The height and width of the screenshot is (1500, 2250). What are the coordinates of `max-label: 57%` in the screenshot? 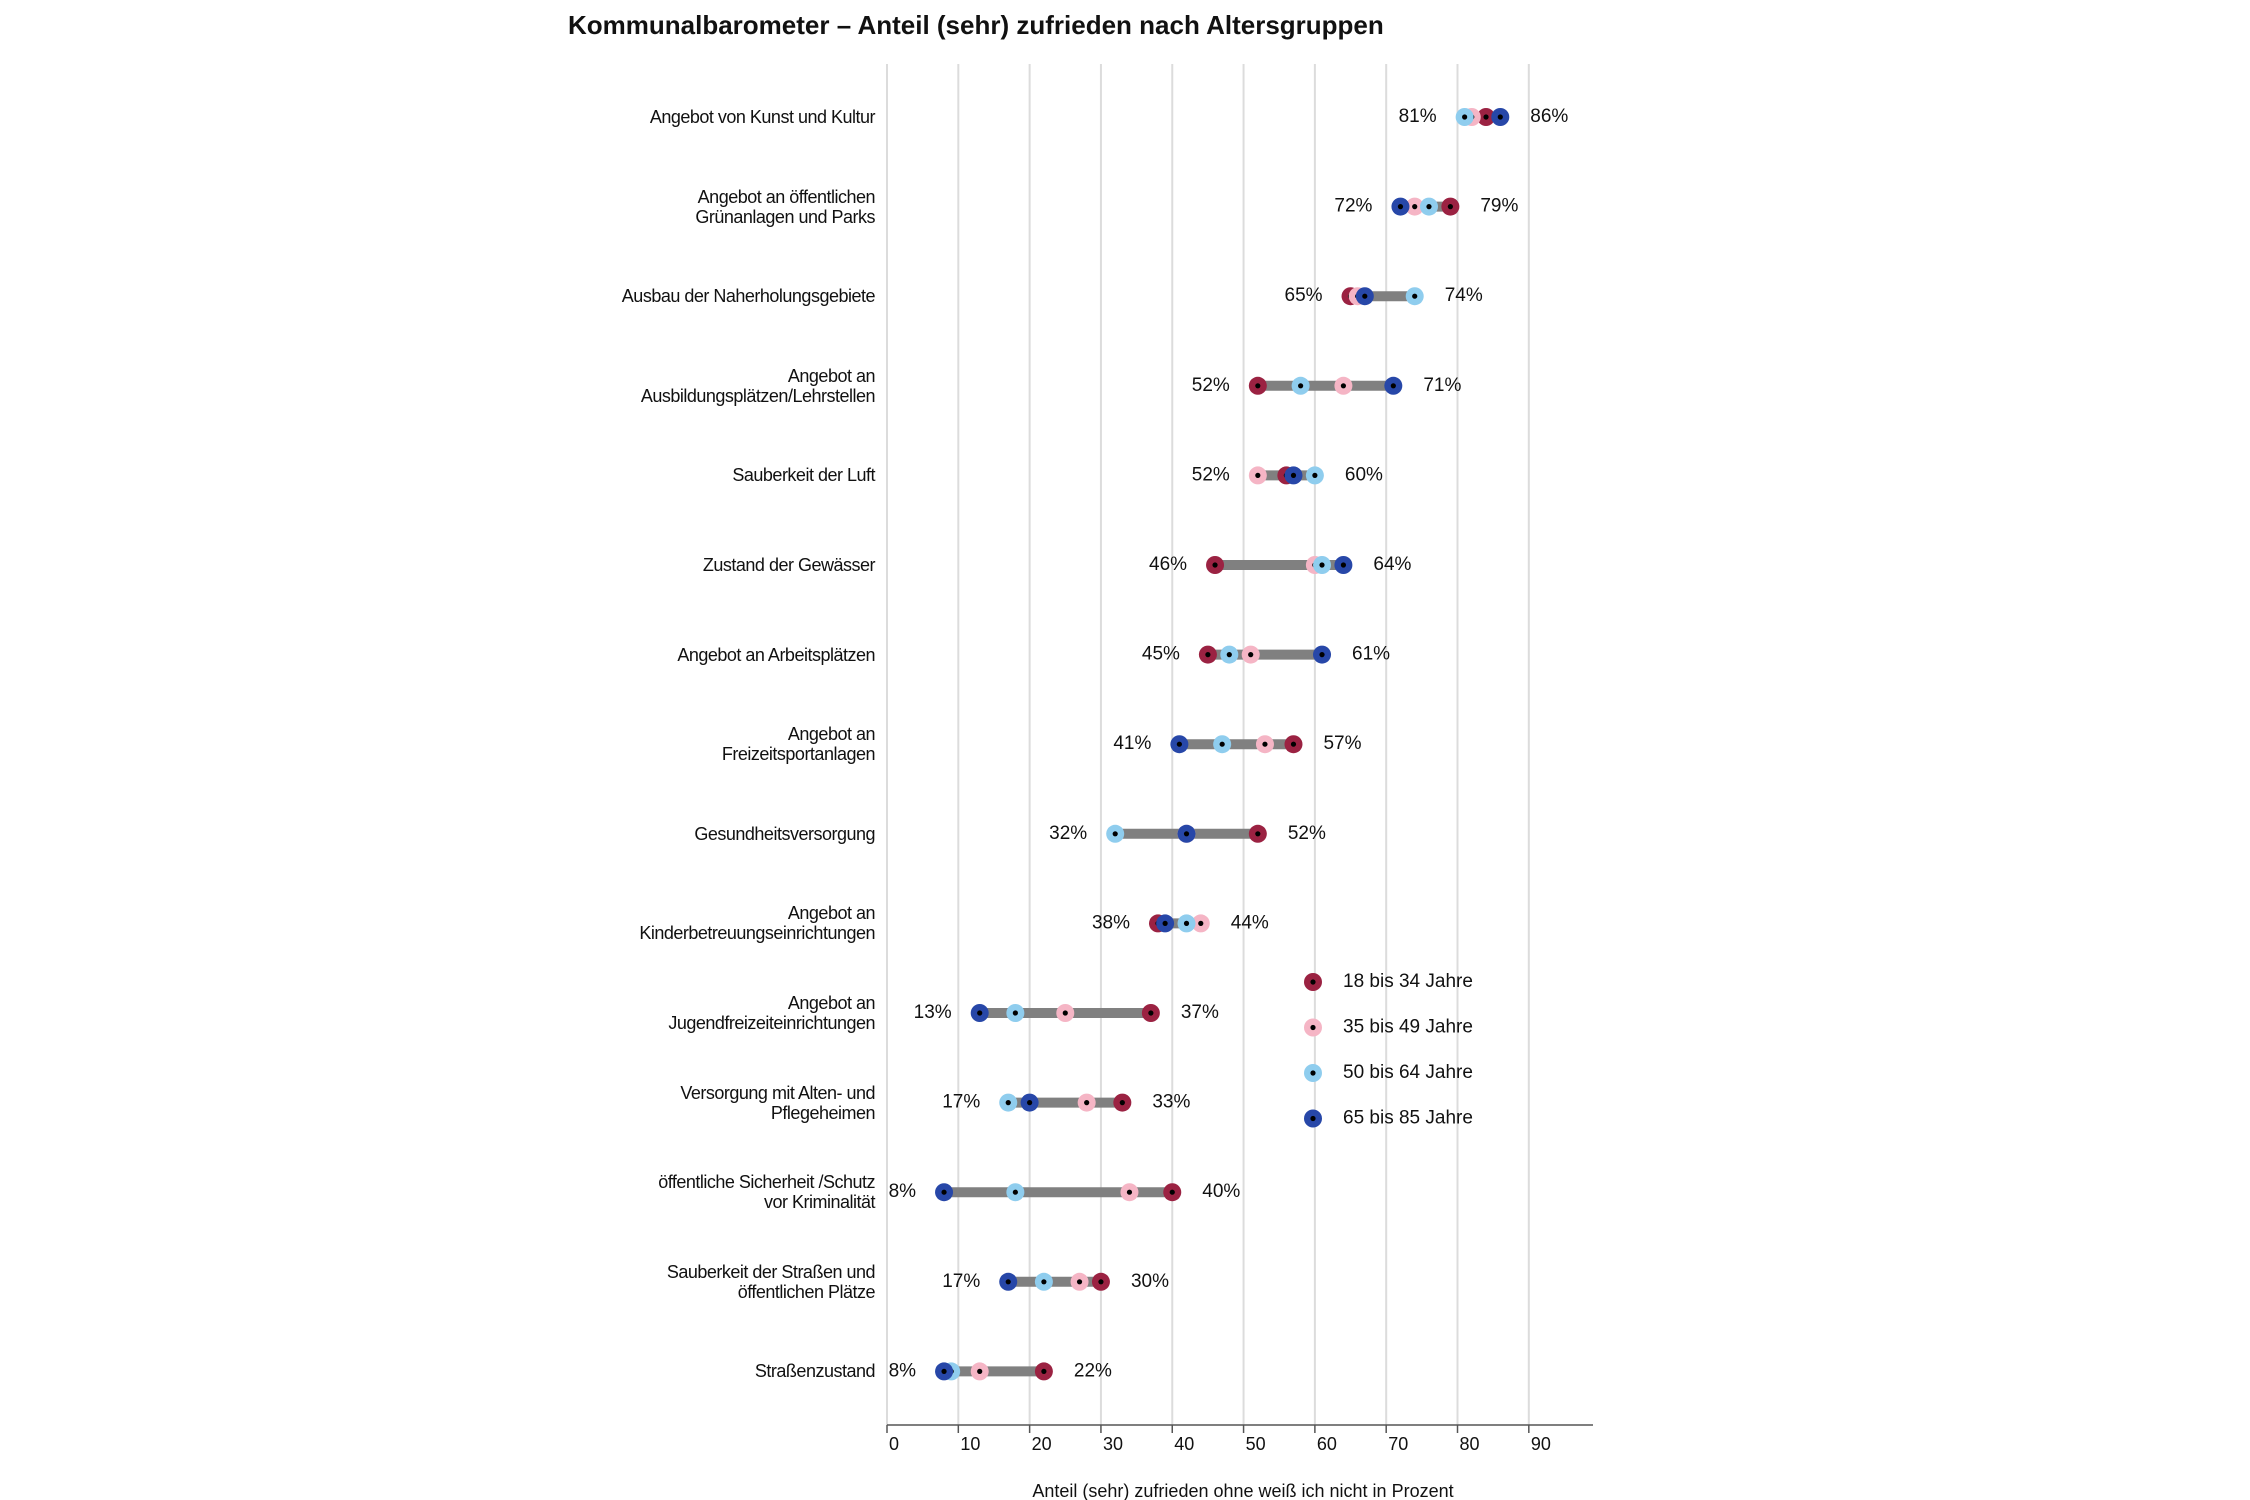 It's located at (1342, 743).